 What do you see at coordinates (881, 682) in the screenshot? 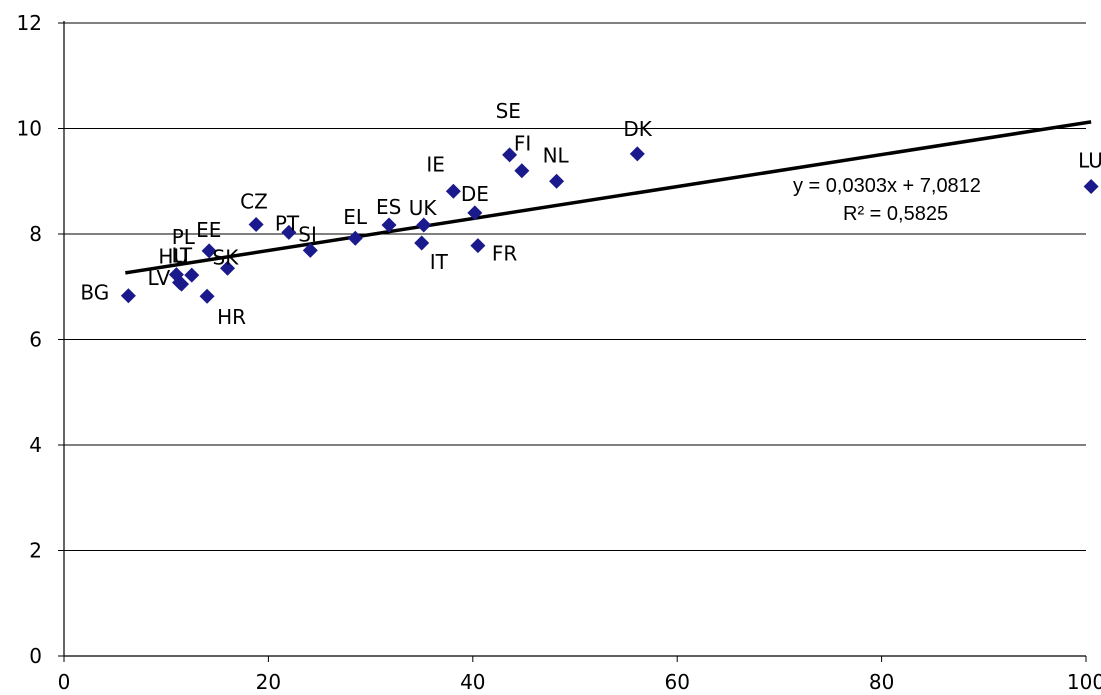
I see `x-tick-label: 80` at bounding box center [881, 682].